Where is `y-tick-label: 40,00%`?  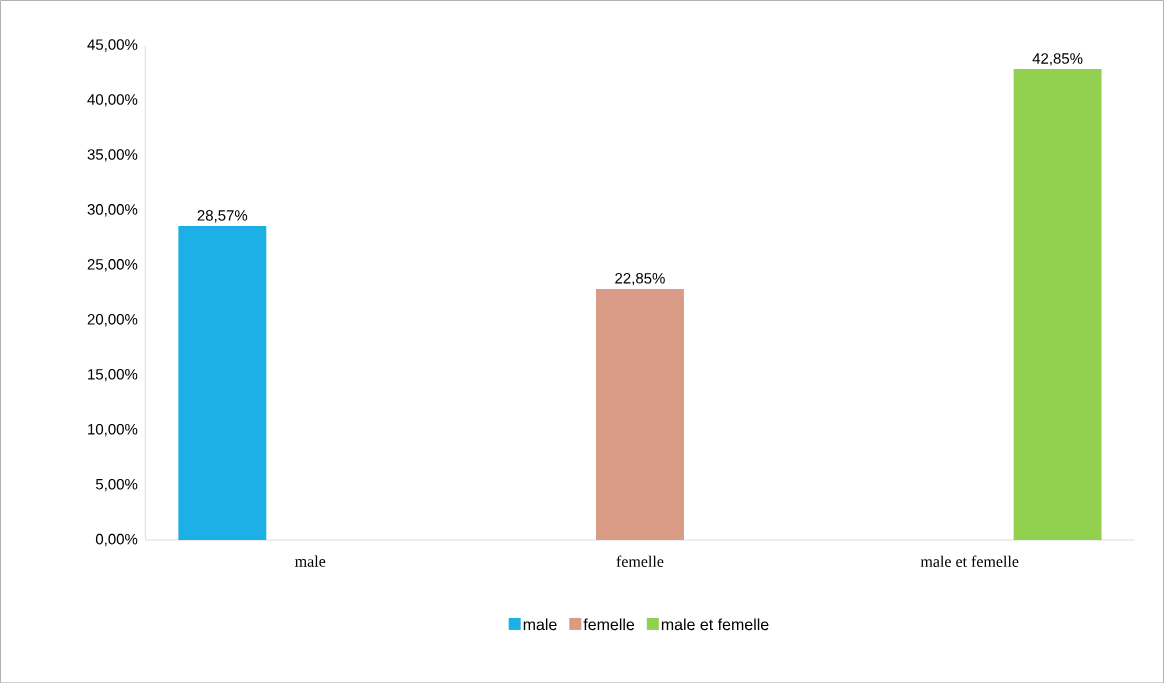
y-tick-label: 40,00% is located at coordinates (112, 100).